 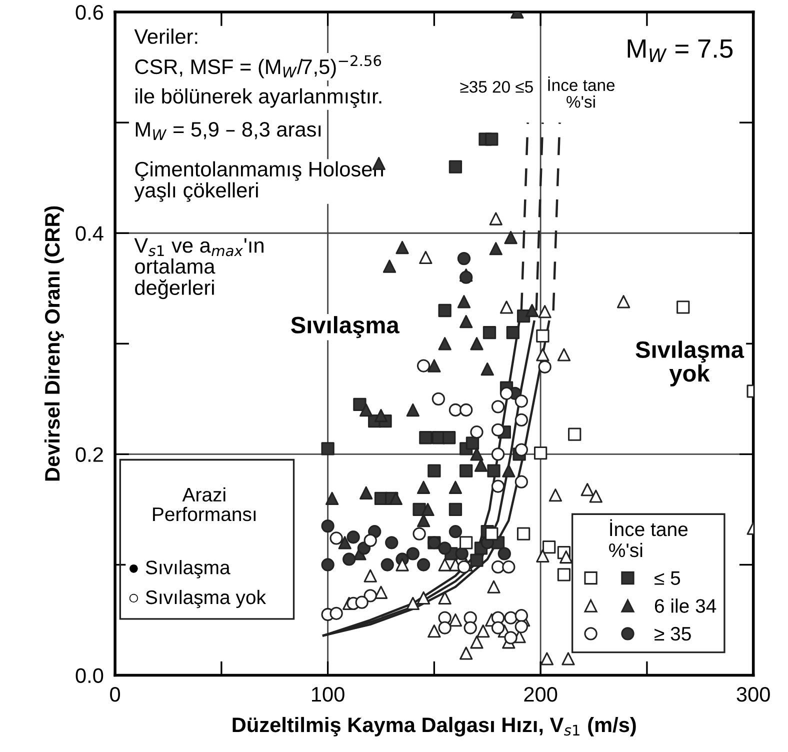 I want to click on annotation: Sıvılaşma yok, so click(x=690, y=363).